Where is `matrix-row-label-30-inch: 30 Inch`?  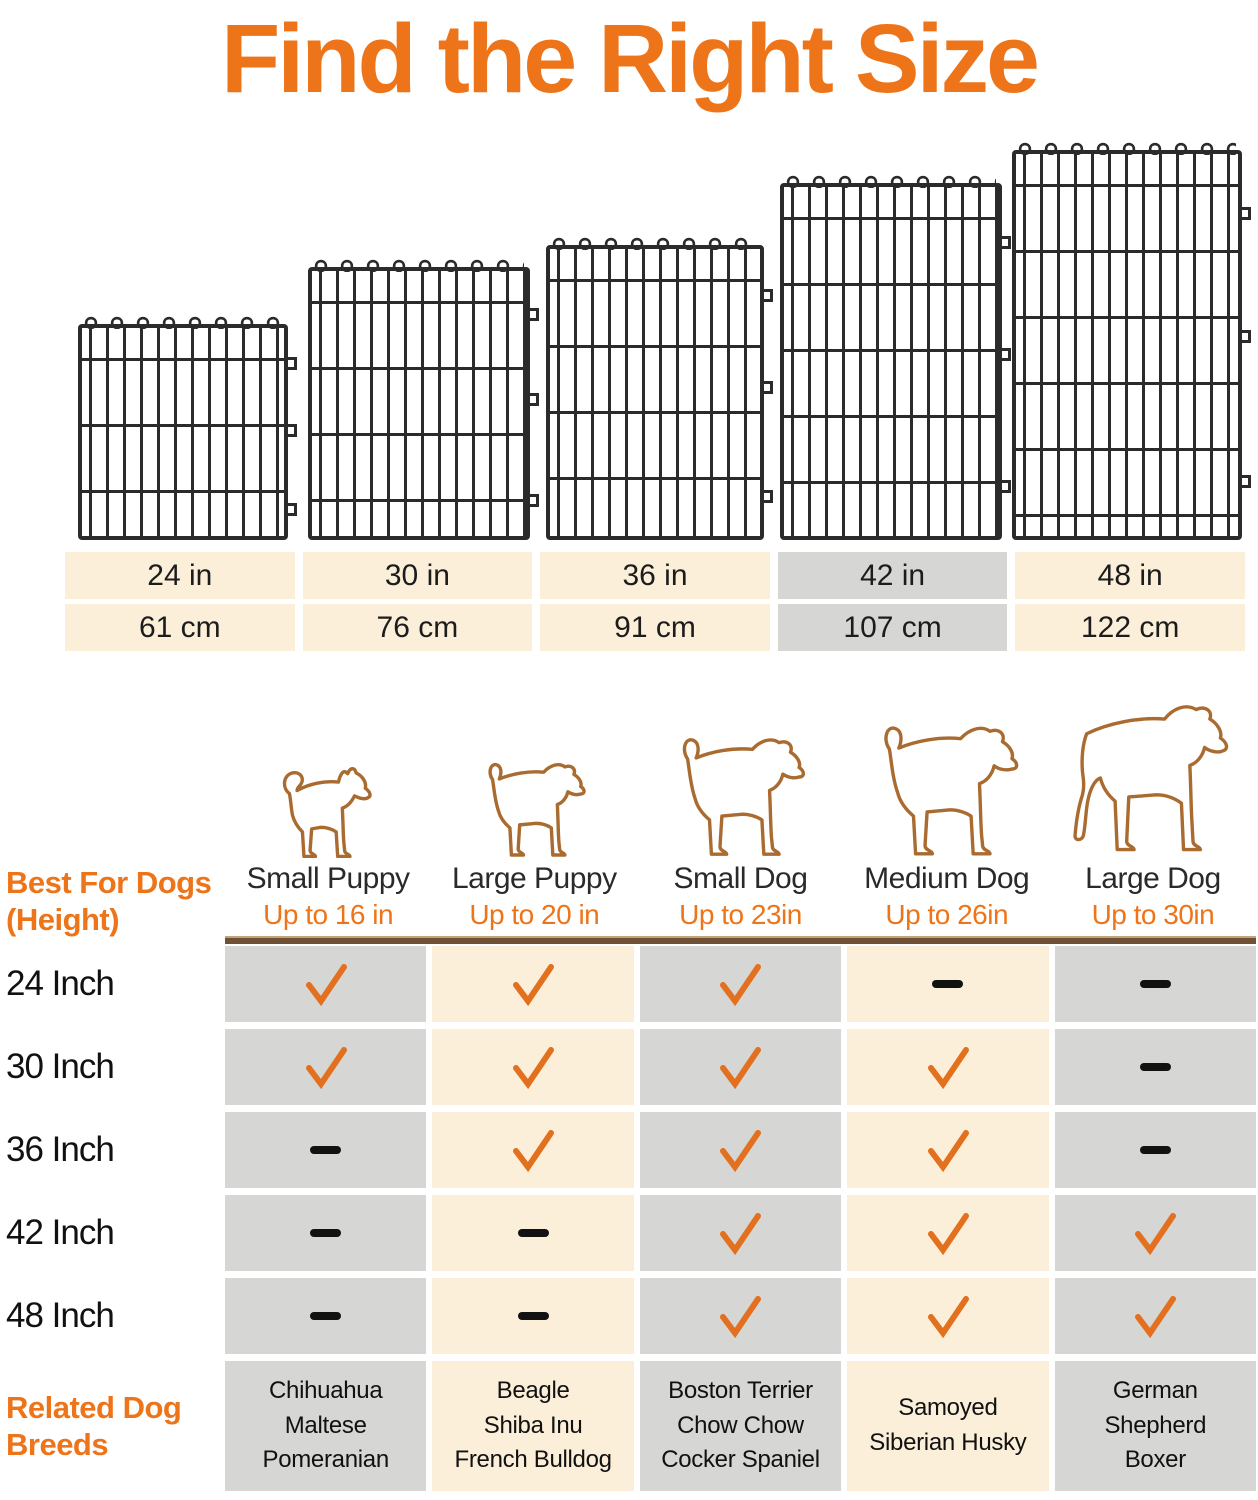
matrix-row-label-30-inch: 30 Inch is located at coordinates (109, 1067).